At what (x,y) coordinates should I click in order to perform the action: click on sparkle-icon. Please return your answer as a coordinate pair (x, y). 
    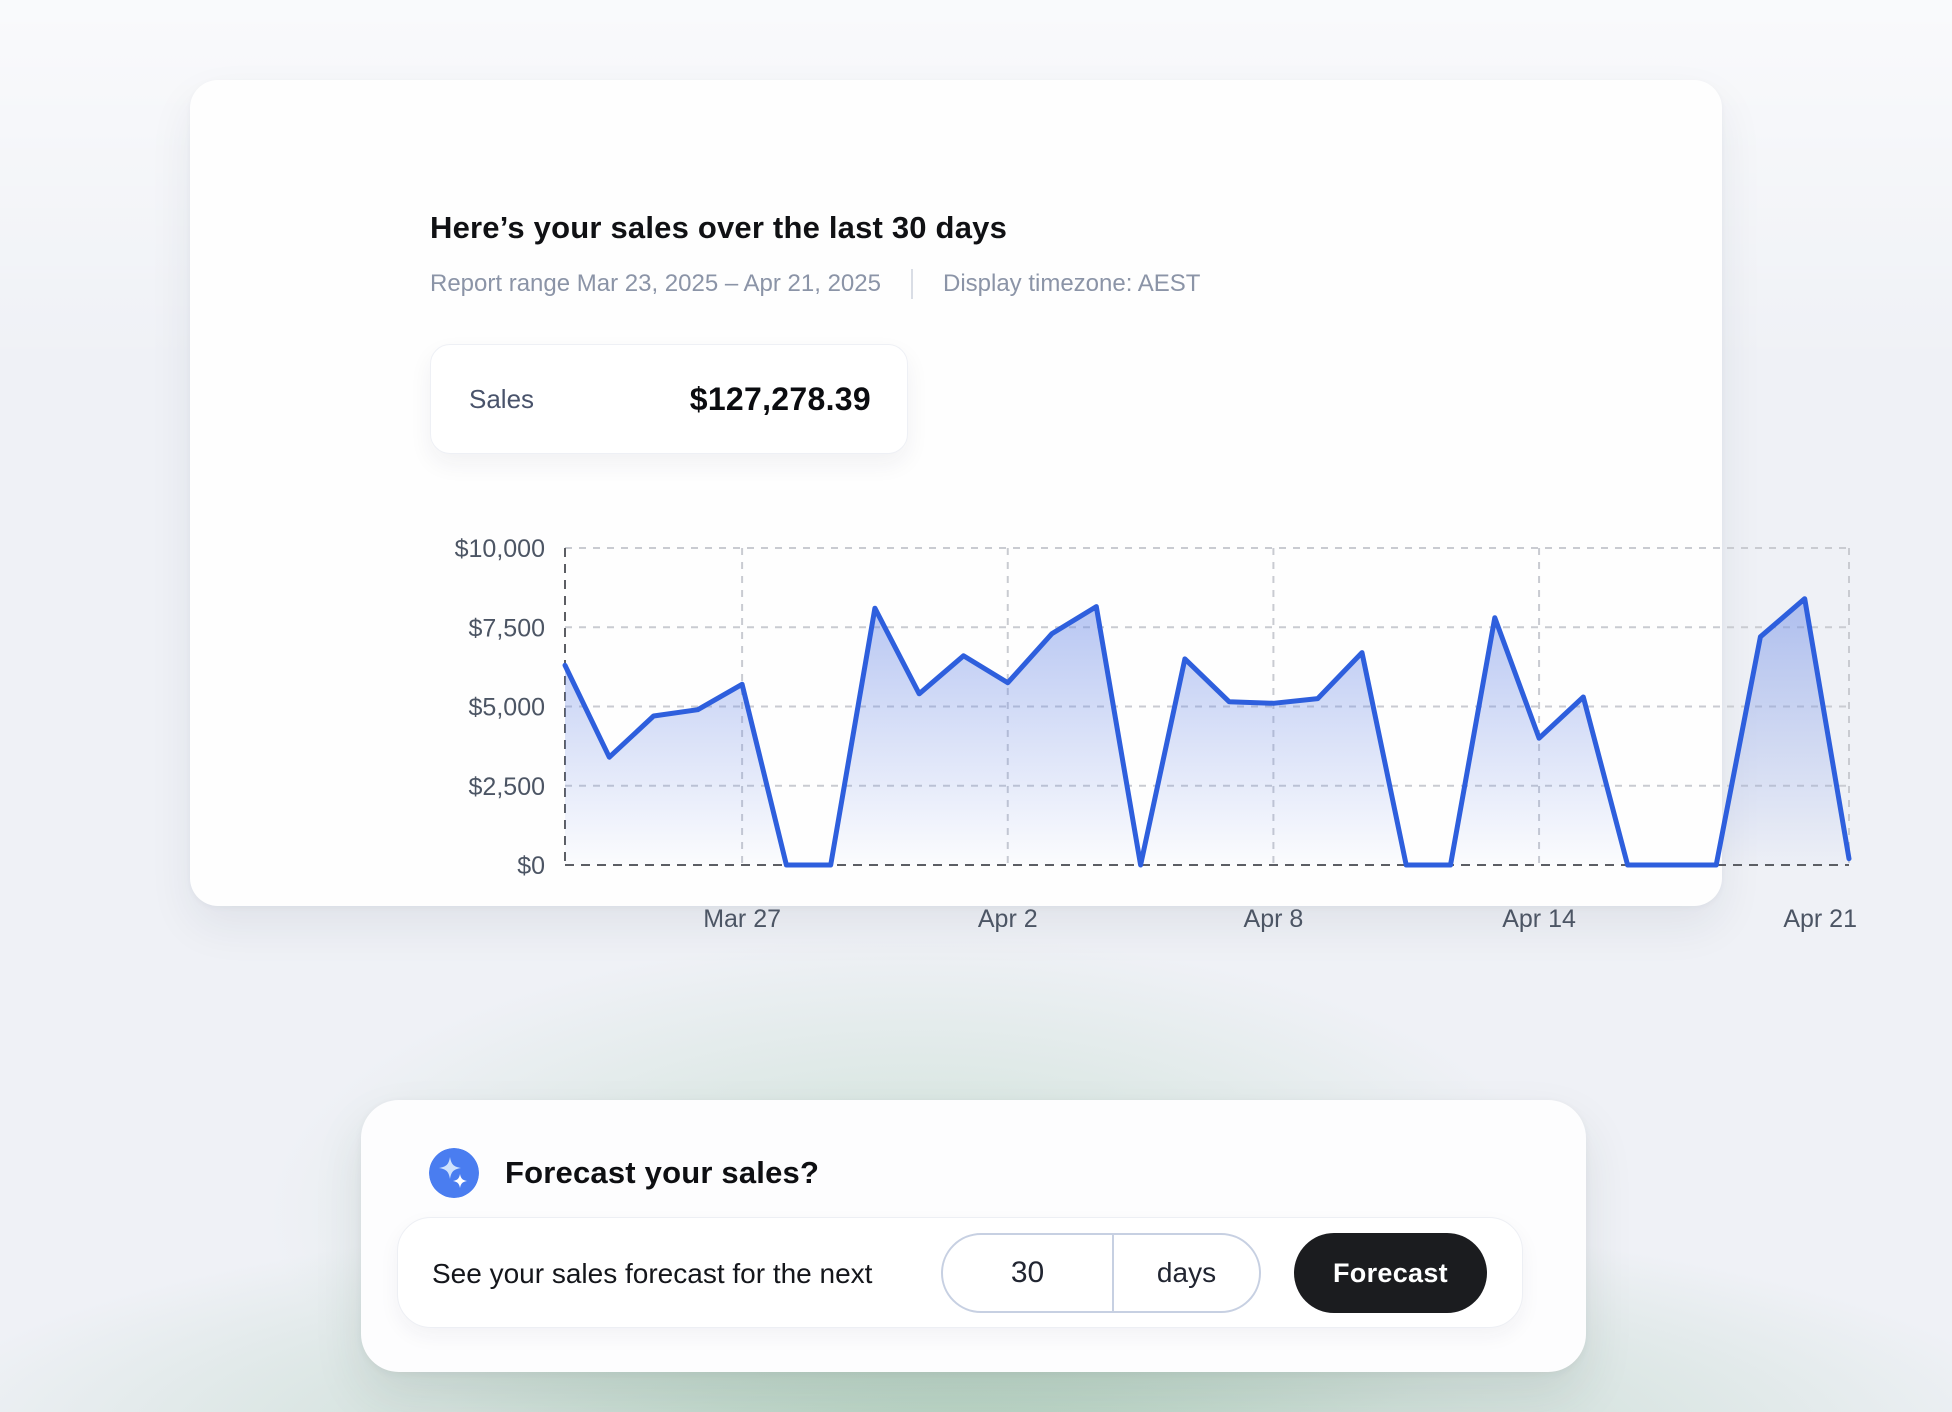
    Looking at the image, I should click on (454, 1173).